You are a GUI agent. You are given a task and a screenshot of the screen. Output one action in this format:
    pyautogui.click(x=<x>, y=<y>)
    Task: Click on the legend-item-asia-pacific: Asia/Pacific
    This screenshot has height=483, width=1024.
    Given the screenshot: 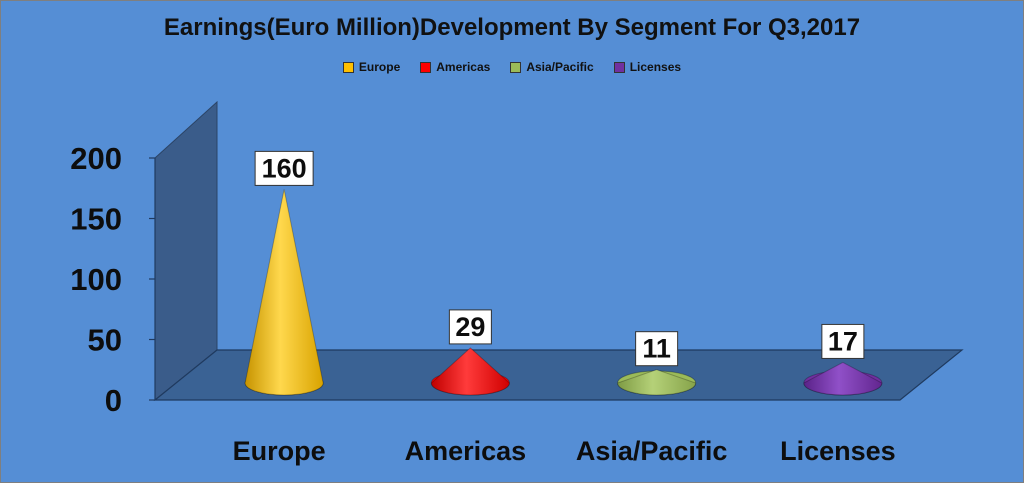 What is the action you would take?
    pyautogui.click(x=552, y=67)
    